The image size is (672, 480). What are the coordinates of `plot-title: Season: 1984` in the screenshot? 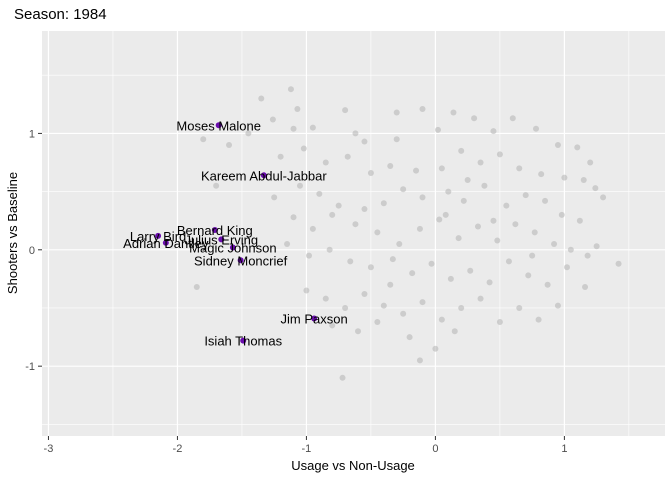 It's located at (60, 14).